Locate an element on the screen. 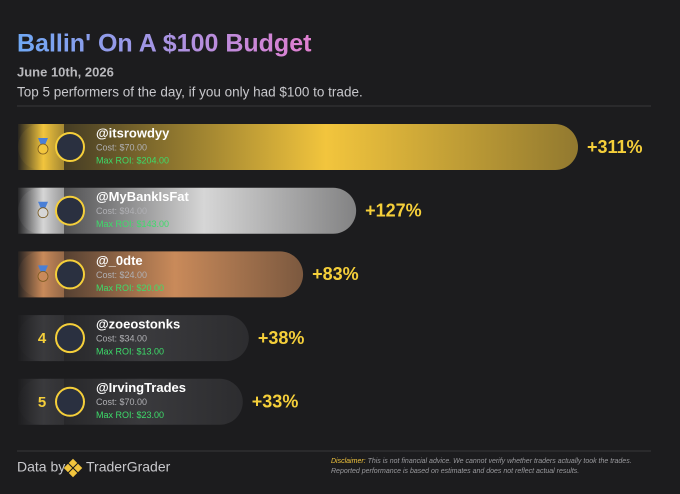 The height and width of the screenshot is (494, 680). handle: @zoeostonks is located at coordinates (138, 324).